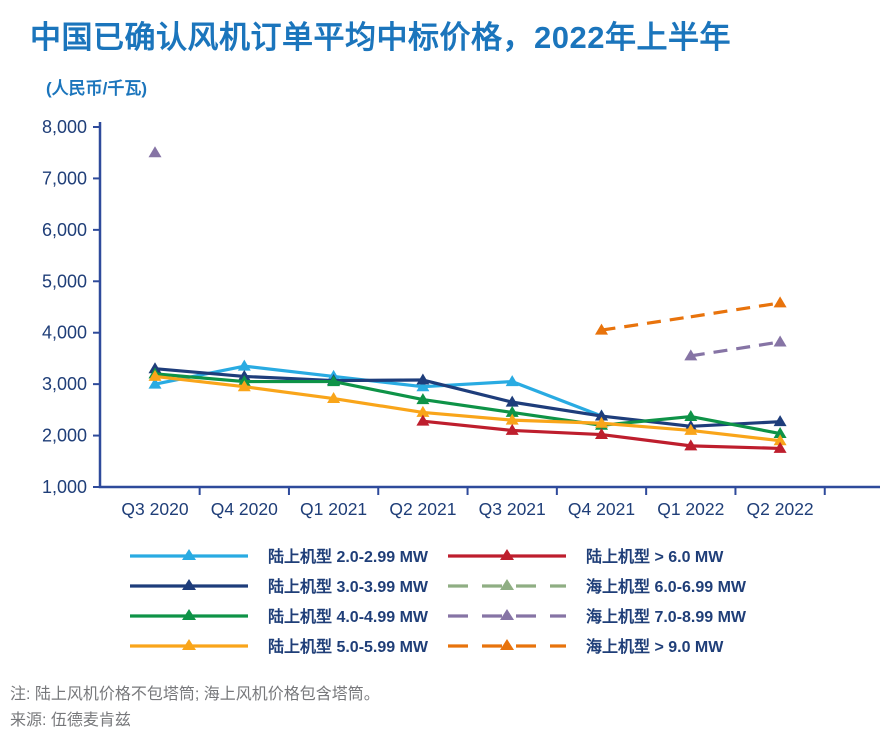 Image resolution: width=891 pixels, height=741 pixels. What do you see at coordinates (64, 178) in the screenshot?
I see `y-tick-label: 7,000` at bounding box center [64, 178].